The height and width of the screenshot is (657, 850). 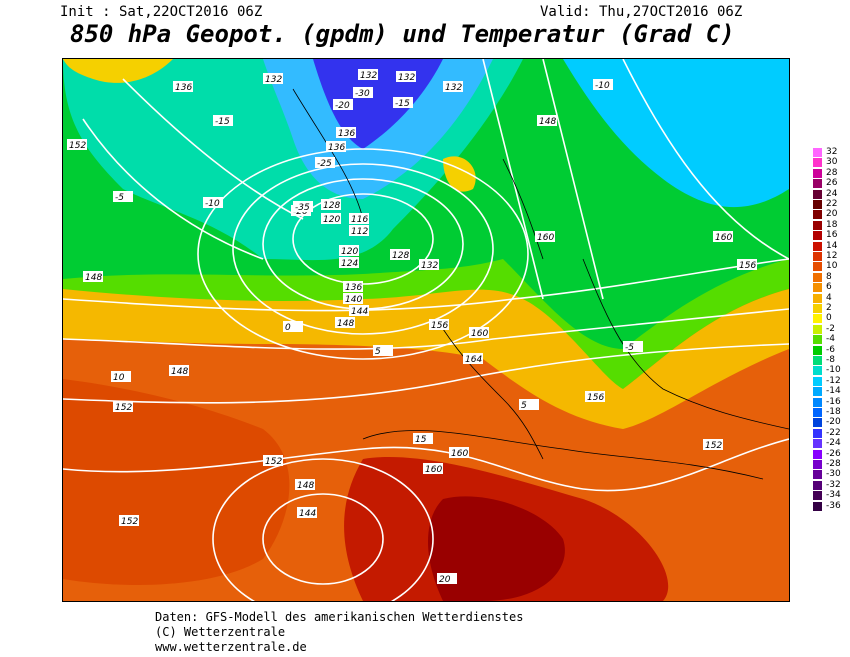 What do you see at coordinates (832, 204) in the screenshot?
I see `legend-label: 22` at bounding box center [832, 204].